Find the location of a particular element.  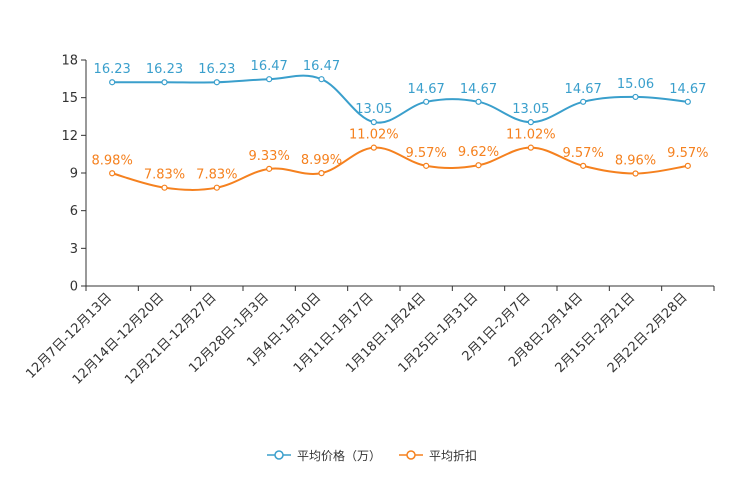

y-tick-label: 0 is located at coordinates (74, 287).